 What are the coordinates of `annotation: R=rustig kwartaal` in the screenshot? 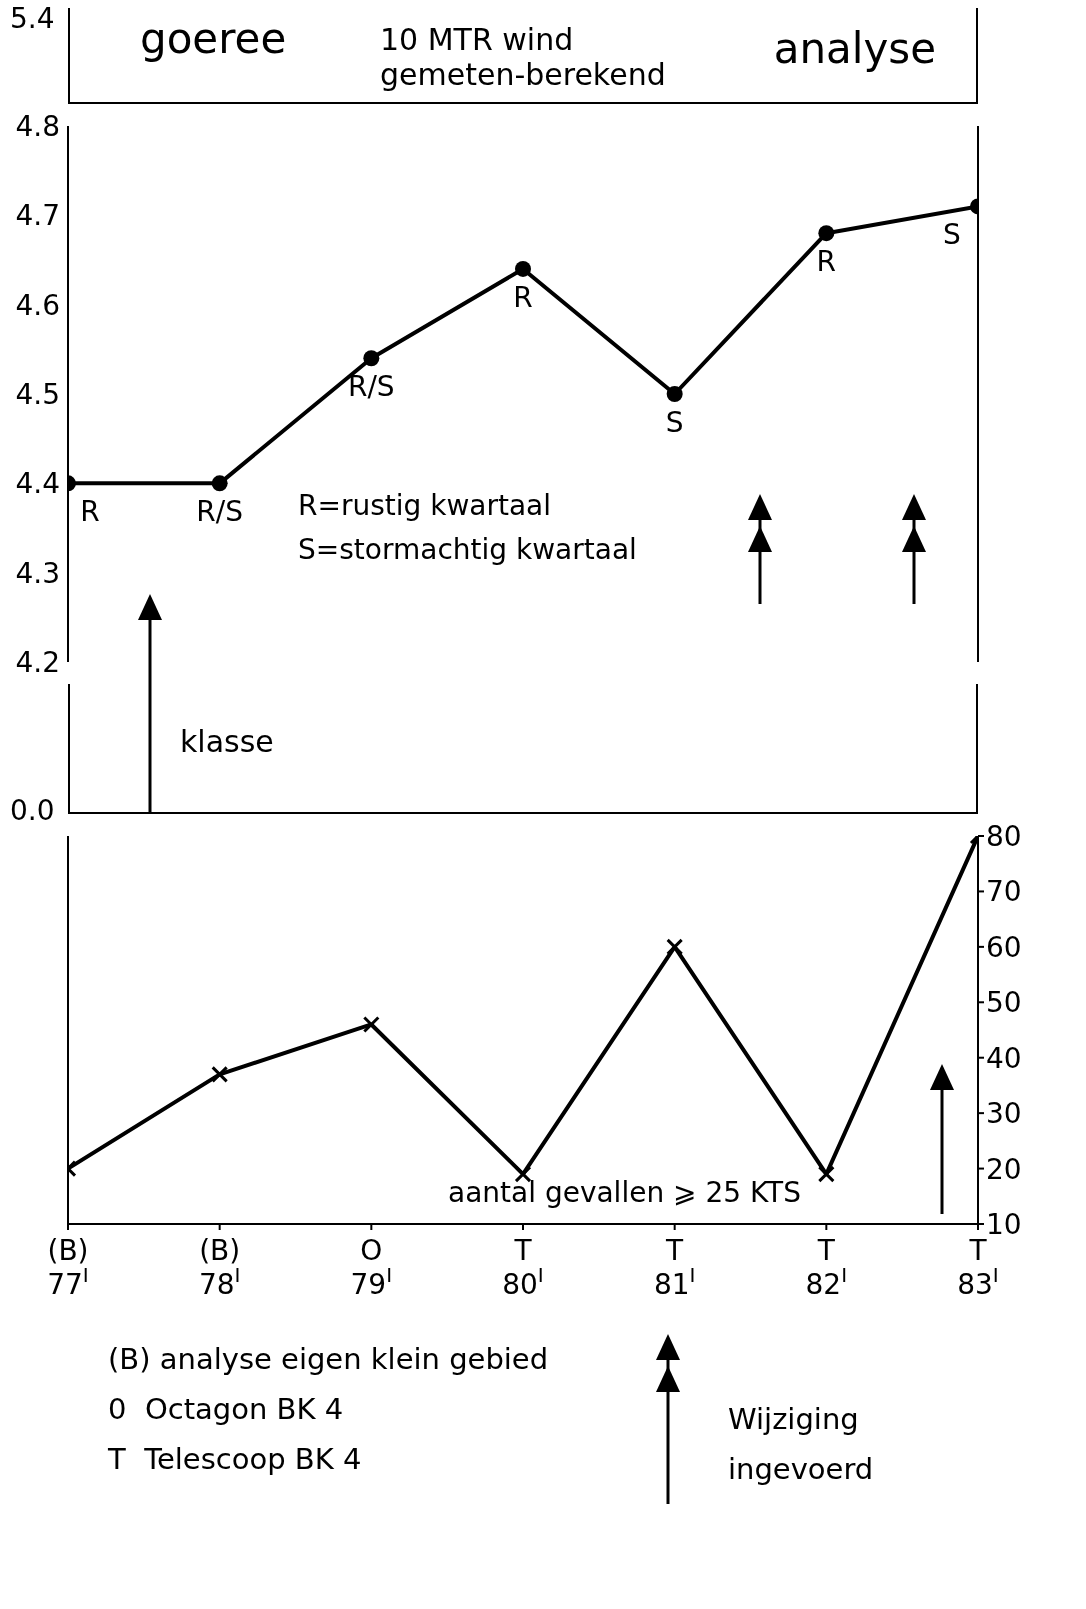 It's located at (425, 505).